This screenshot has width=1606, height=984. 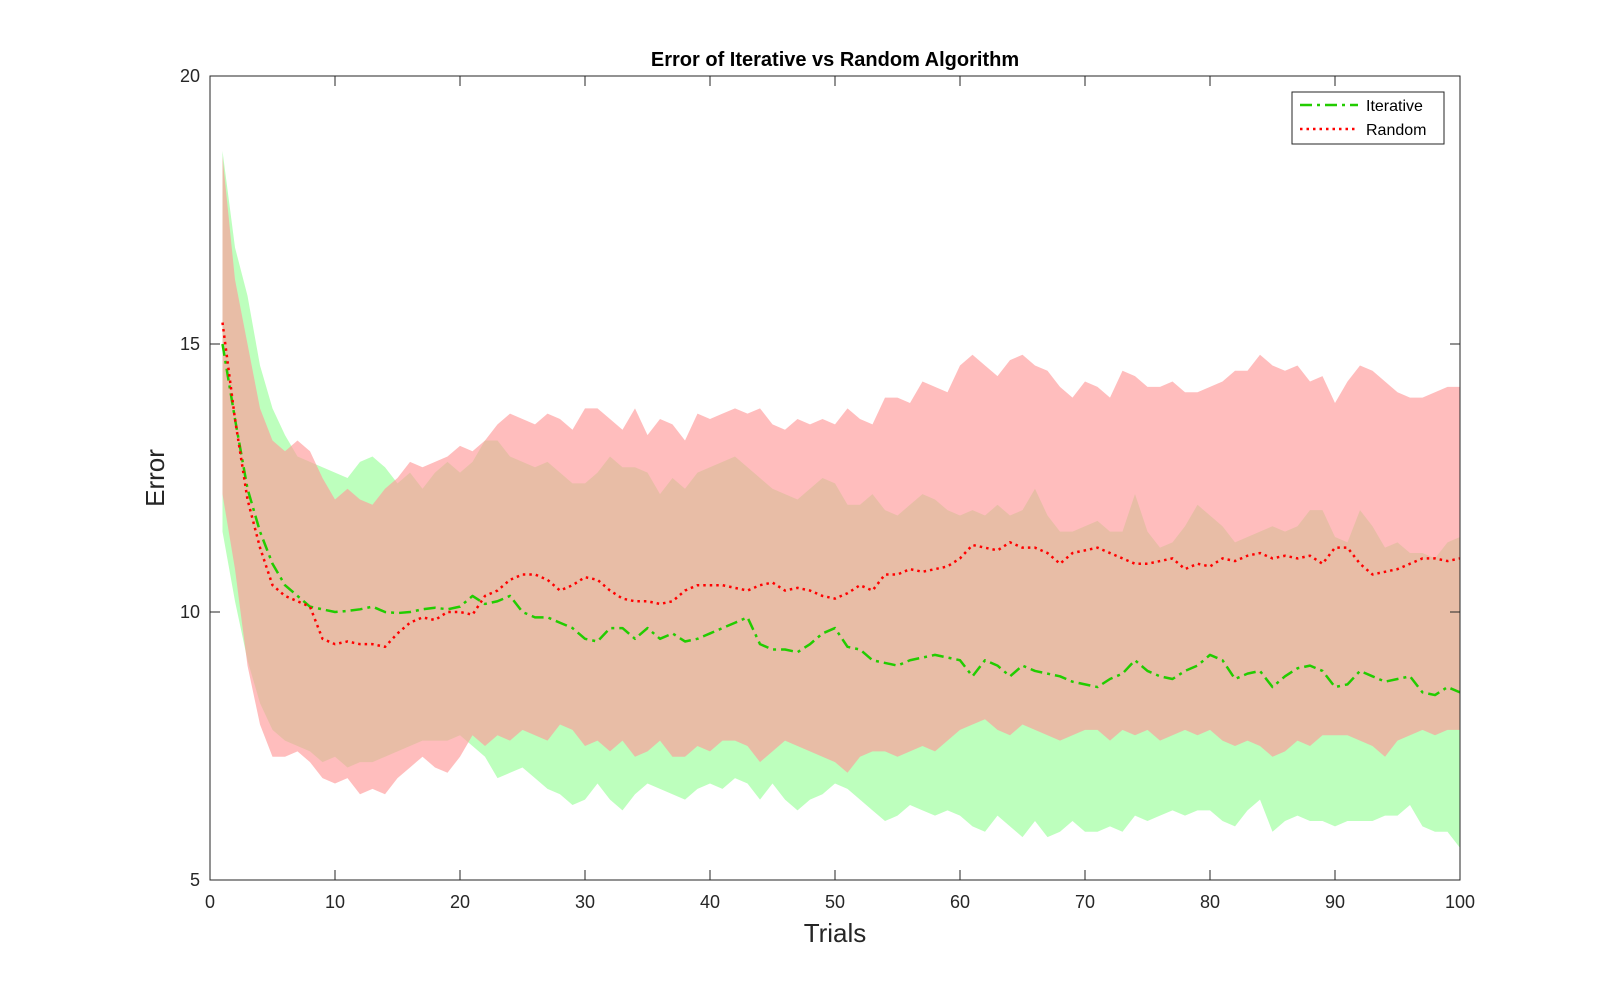 I want to click on x-tick-label: 20, so click(x=460, y=902).